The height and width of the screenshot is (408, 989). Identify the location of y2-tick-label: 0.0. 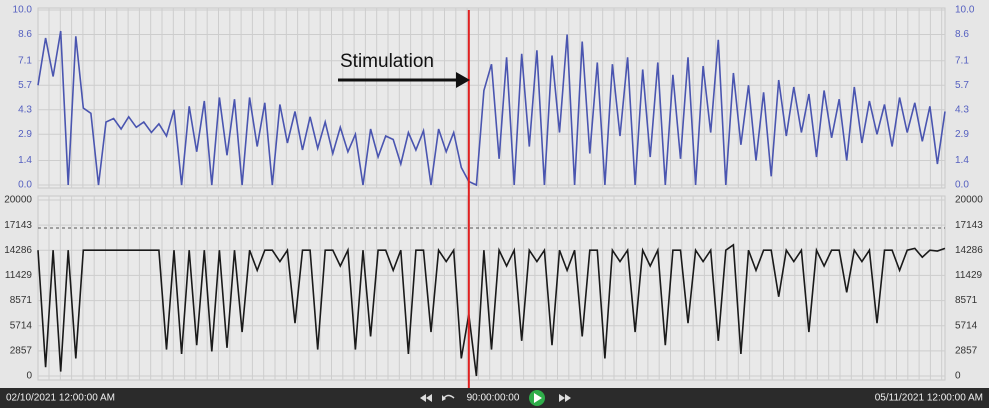
(962, 185).